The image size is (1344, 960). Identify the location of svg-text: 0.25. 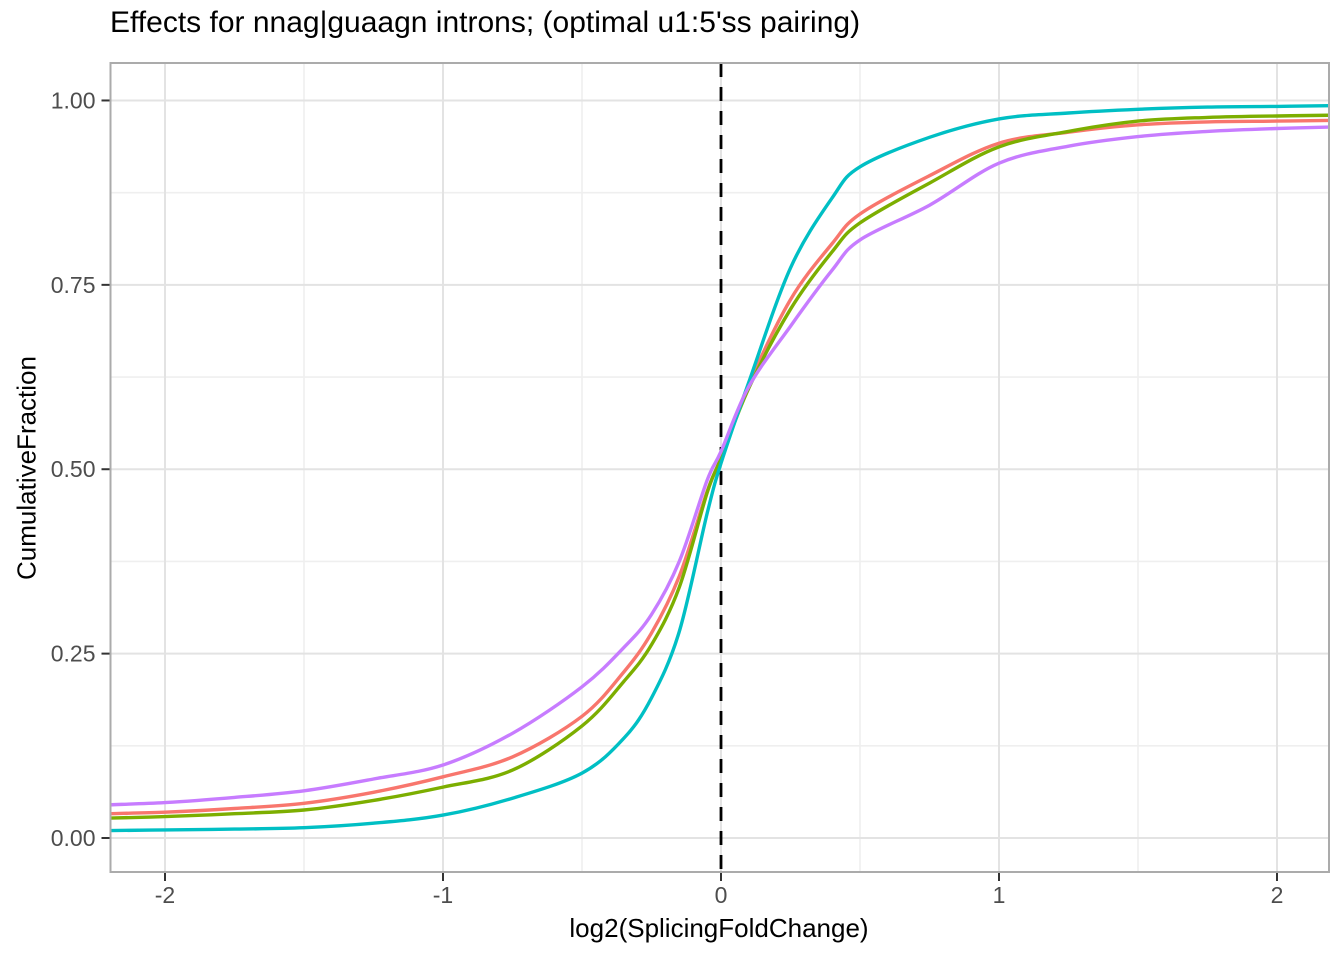
(73, 654).